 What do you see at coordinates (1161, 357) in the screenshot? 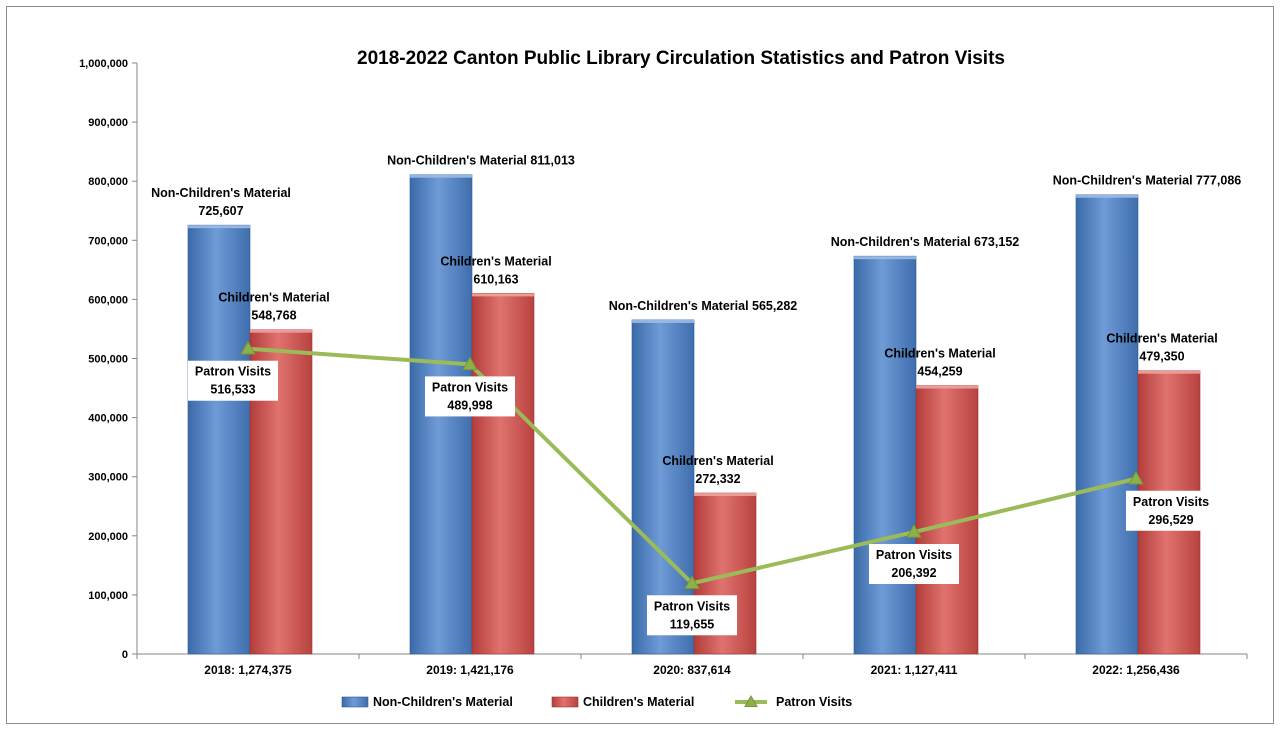
I see `childrens-data-label: 479,350` at bounding box center [1161, 357].